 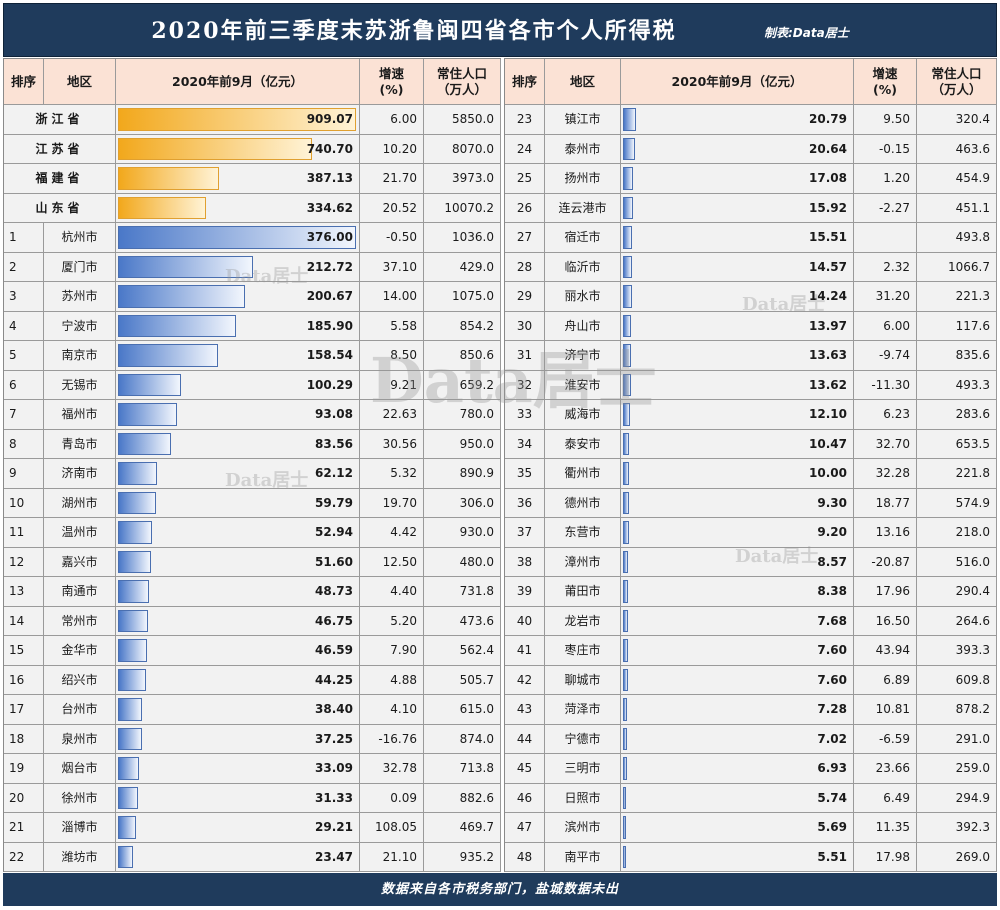 What do you see at coordinates (525, 533) in the screenshot?
I see `rank-number: 37` at bounding box center [525, 533].